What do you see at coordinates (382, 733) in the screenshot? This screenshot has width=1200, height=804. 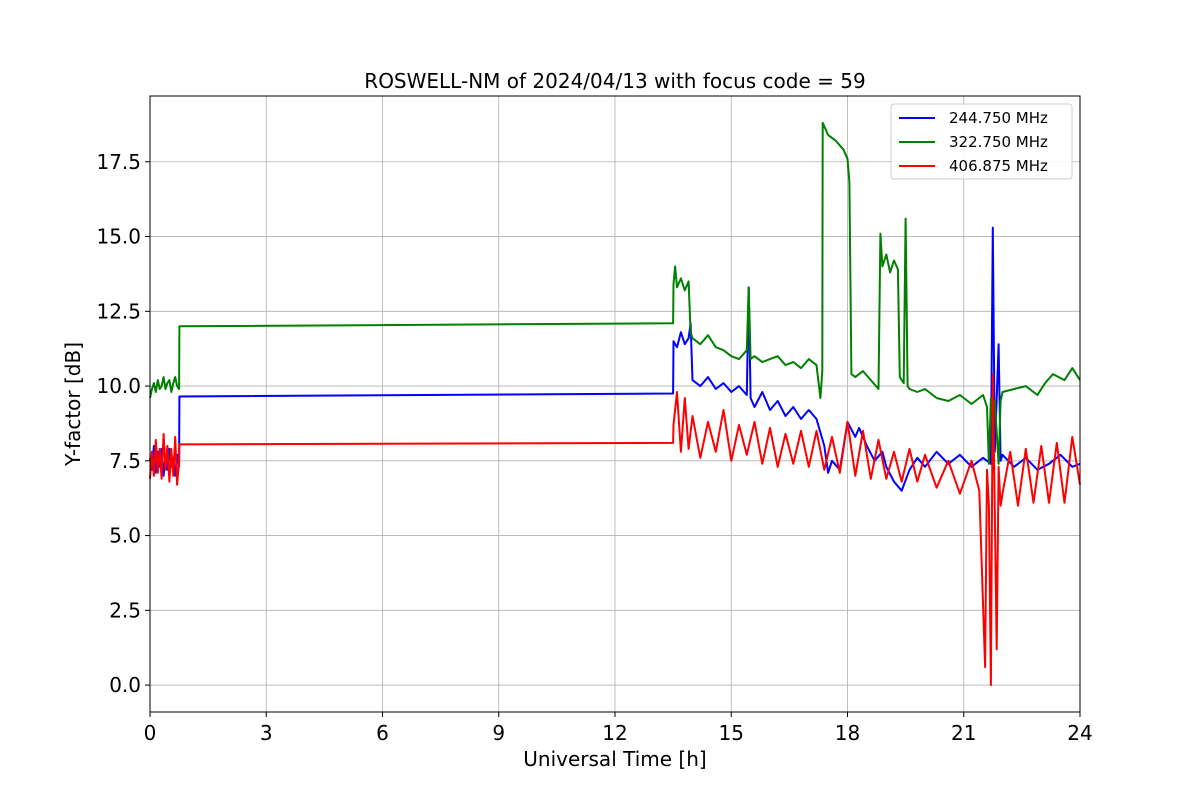 I see `x-tick-label: 6` at bounding box center [382, 733].